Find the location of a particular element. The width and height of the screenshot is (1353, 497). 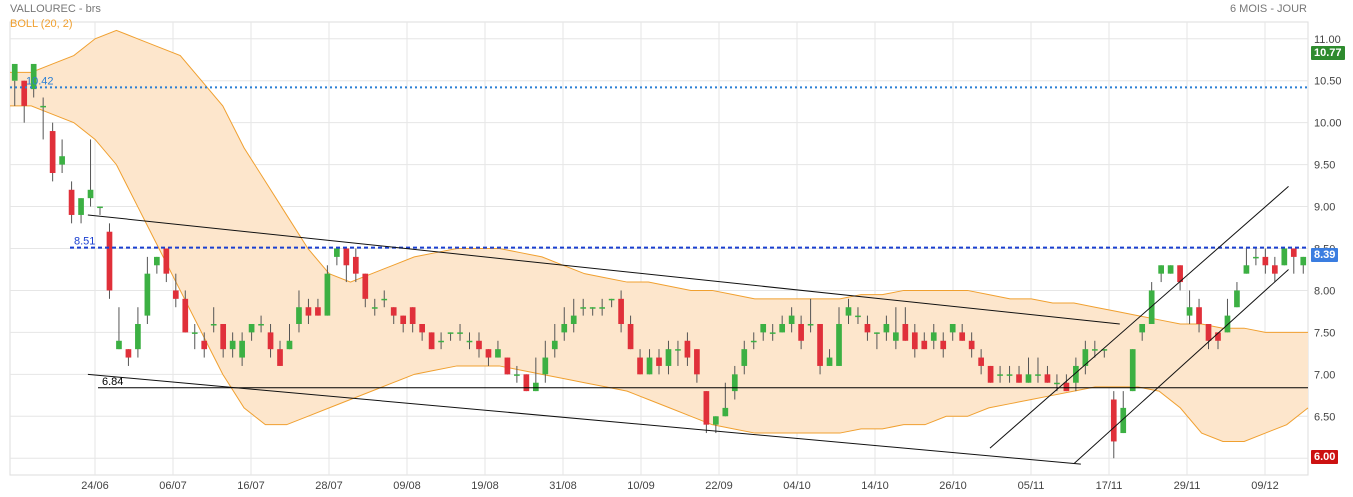

x-tick-label: 10/09 is located at coordinates (641, 486).